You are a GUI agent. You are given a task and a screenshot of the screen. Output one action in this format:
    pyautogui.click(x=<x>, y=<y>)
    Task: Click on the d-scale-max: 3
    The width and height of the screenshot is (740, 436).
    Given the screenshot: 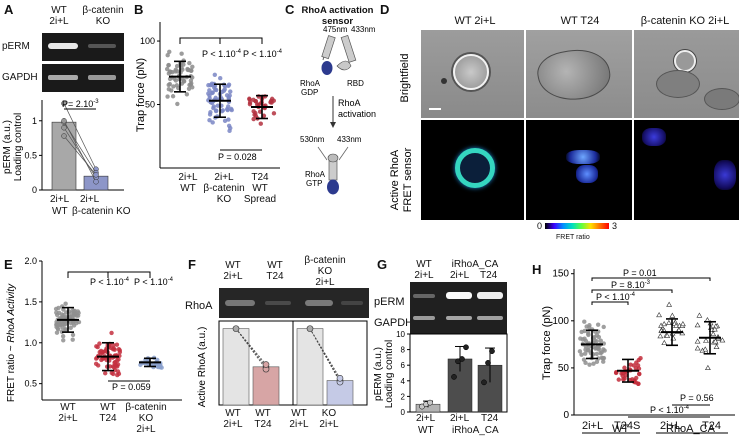 What is the action you would take?
    pyautogui.click(x=615, y=226)
    